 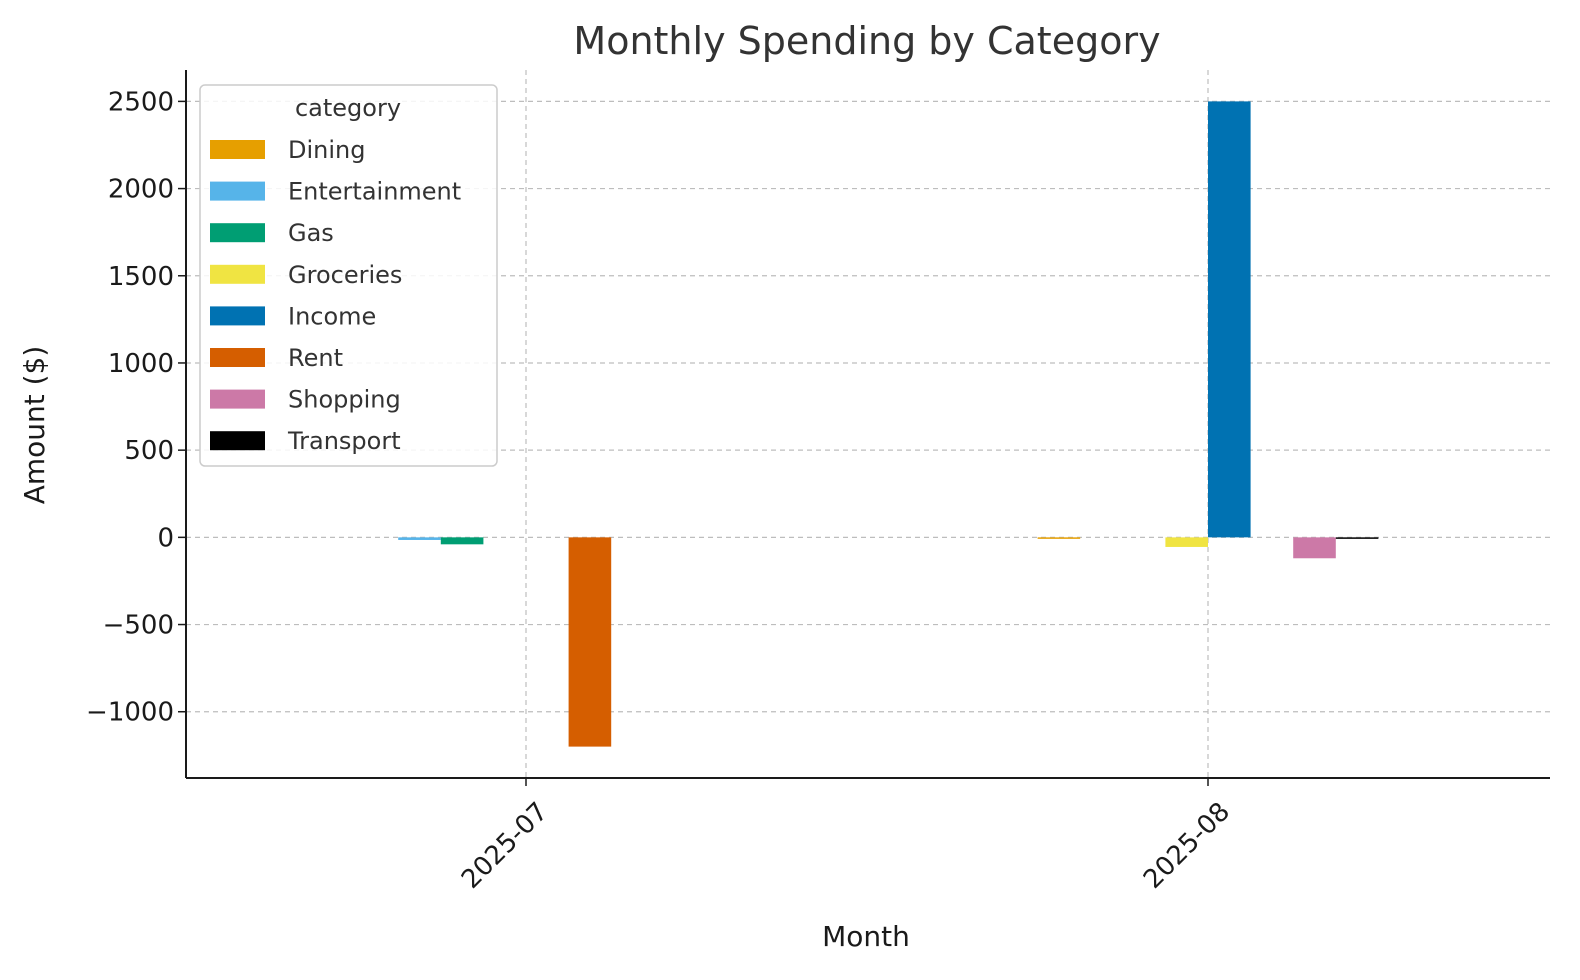 What do you see at coordinates (866, 936) in the screenshot?
I see `x-axis-label: Month` at bounding box center [866, 936].